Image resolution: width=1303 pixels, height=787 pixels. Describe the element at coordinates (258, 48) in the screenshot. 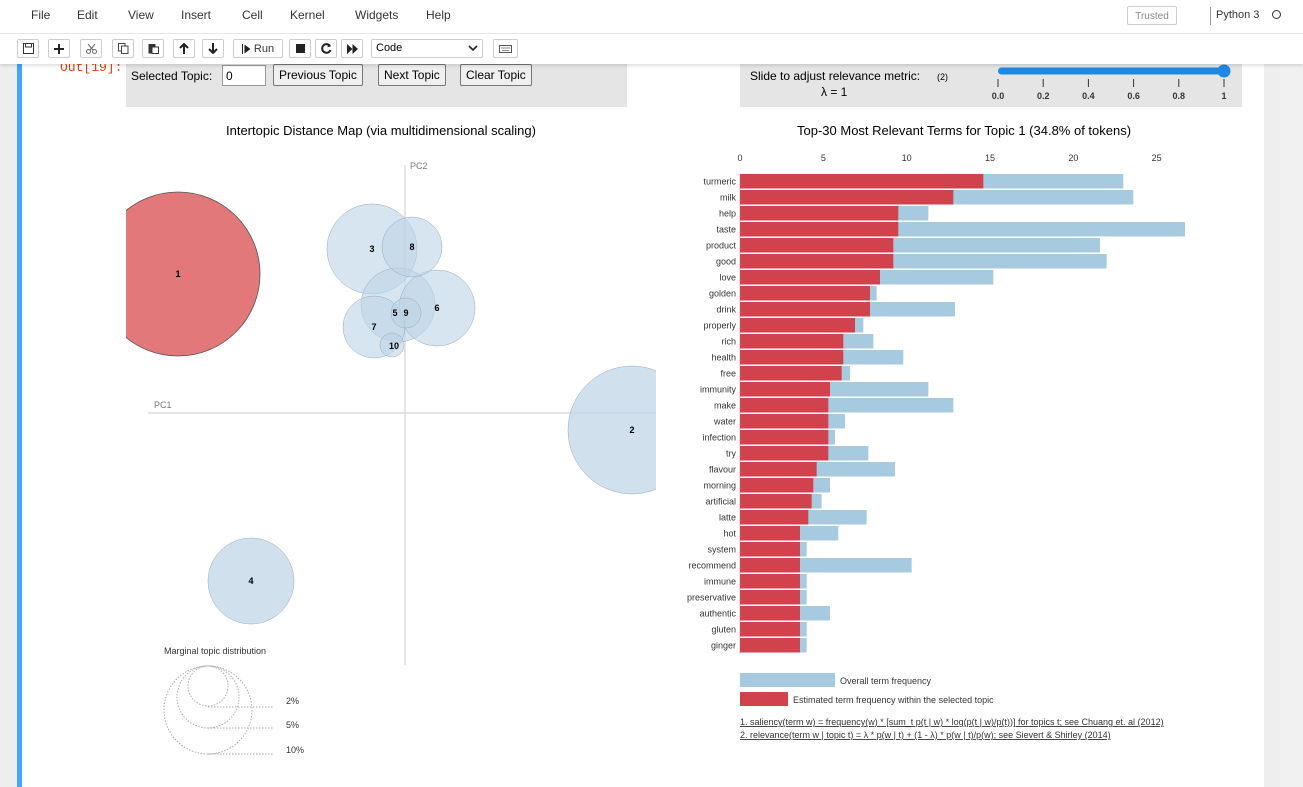

I see `run-button: Run` at that location.